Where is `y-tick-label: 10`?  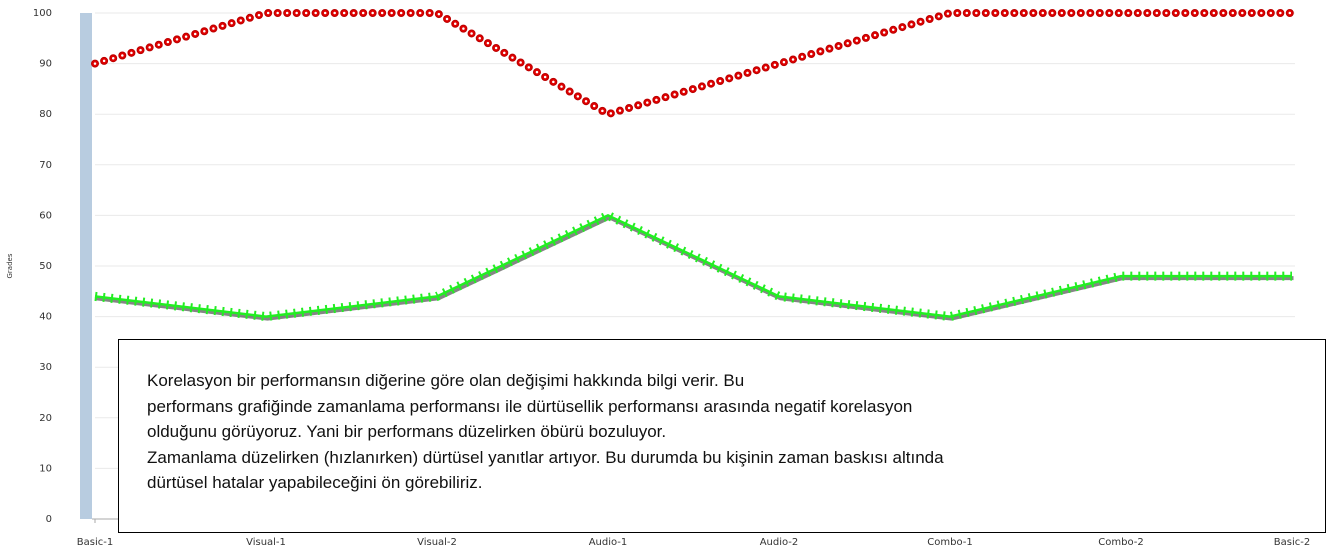
y-tick-label: 10 is located at coordinates (45, 468).